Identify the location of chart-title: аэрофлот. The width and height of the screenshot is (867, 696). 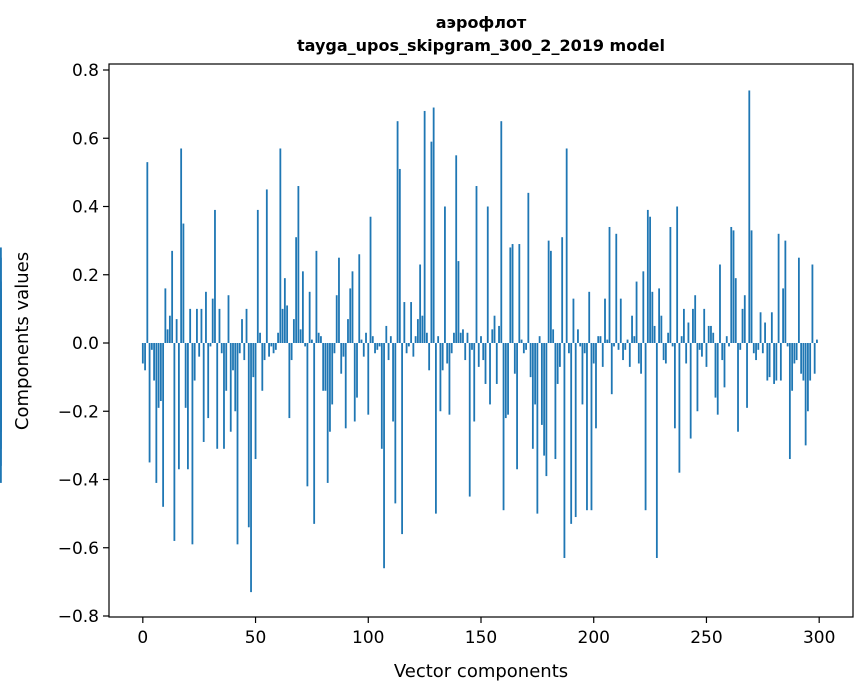
(481, 22).